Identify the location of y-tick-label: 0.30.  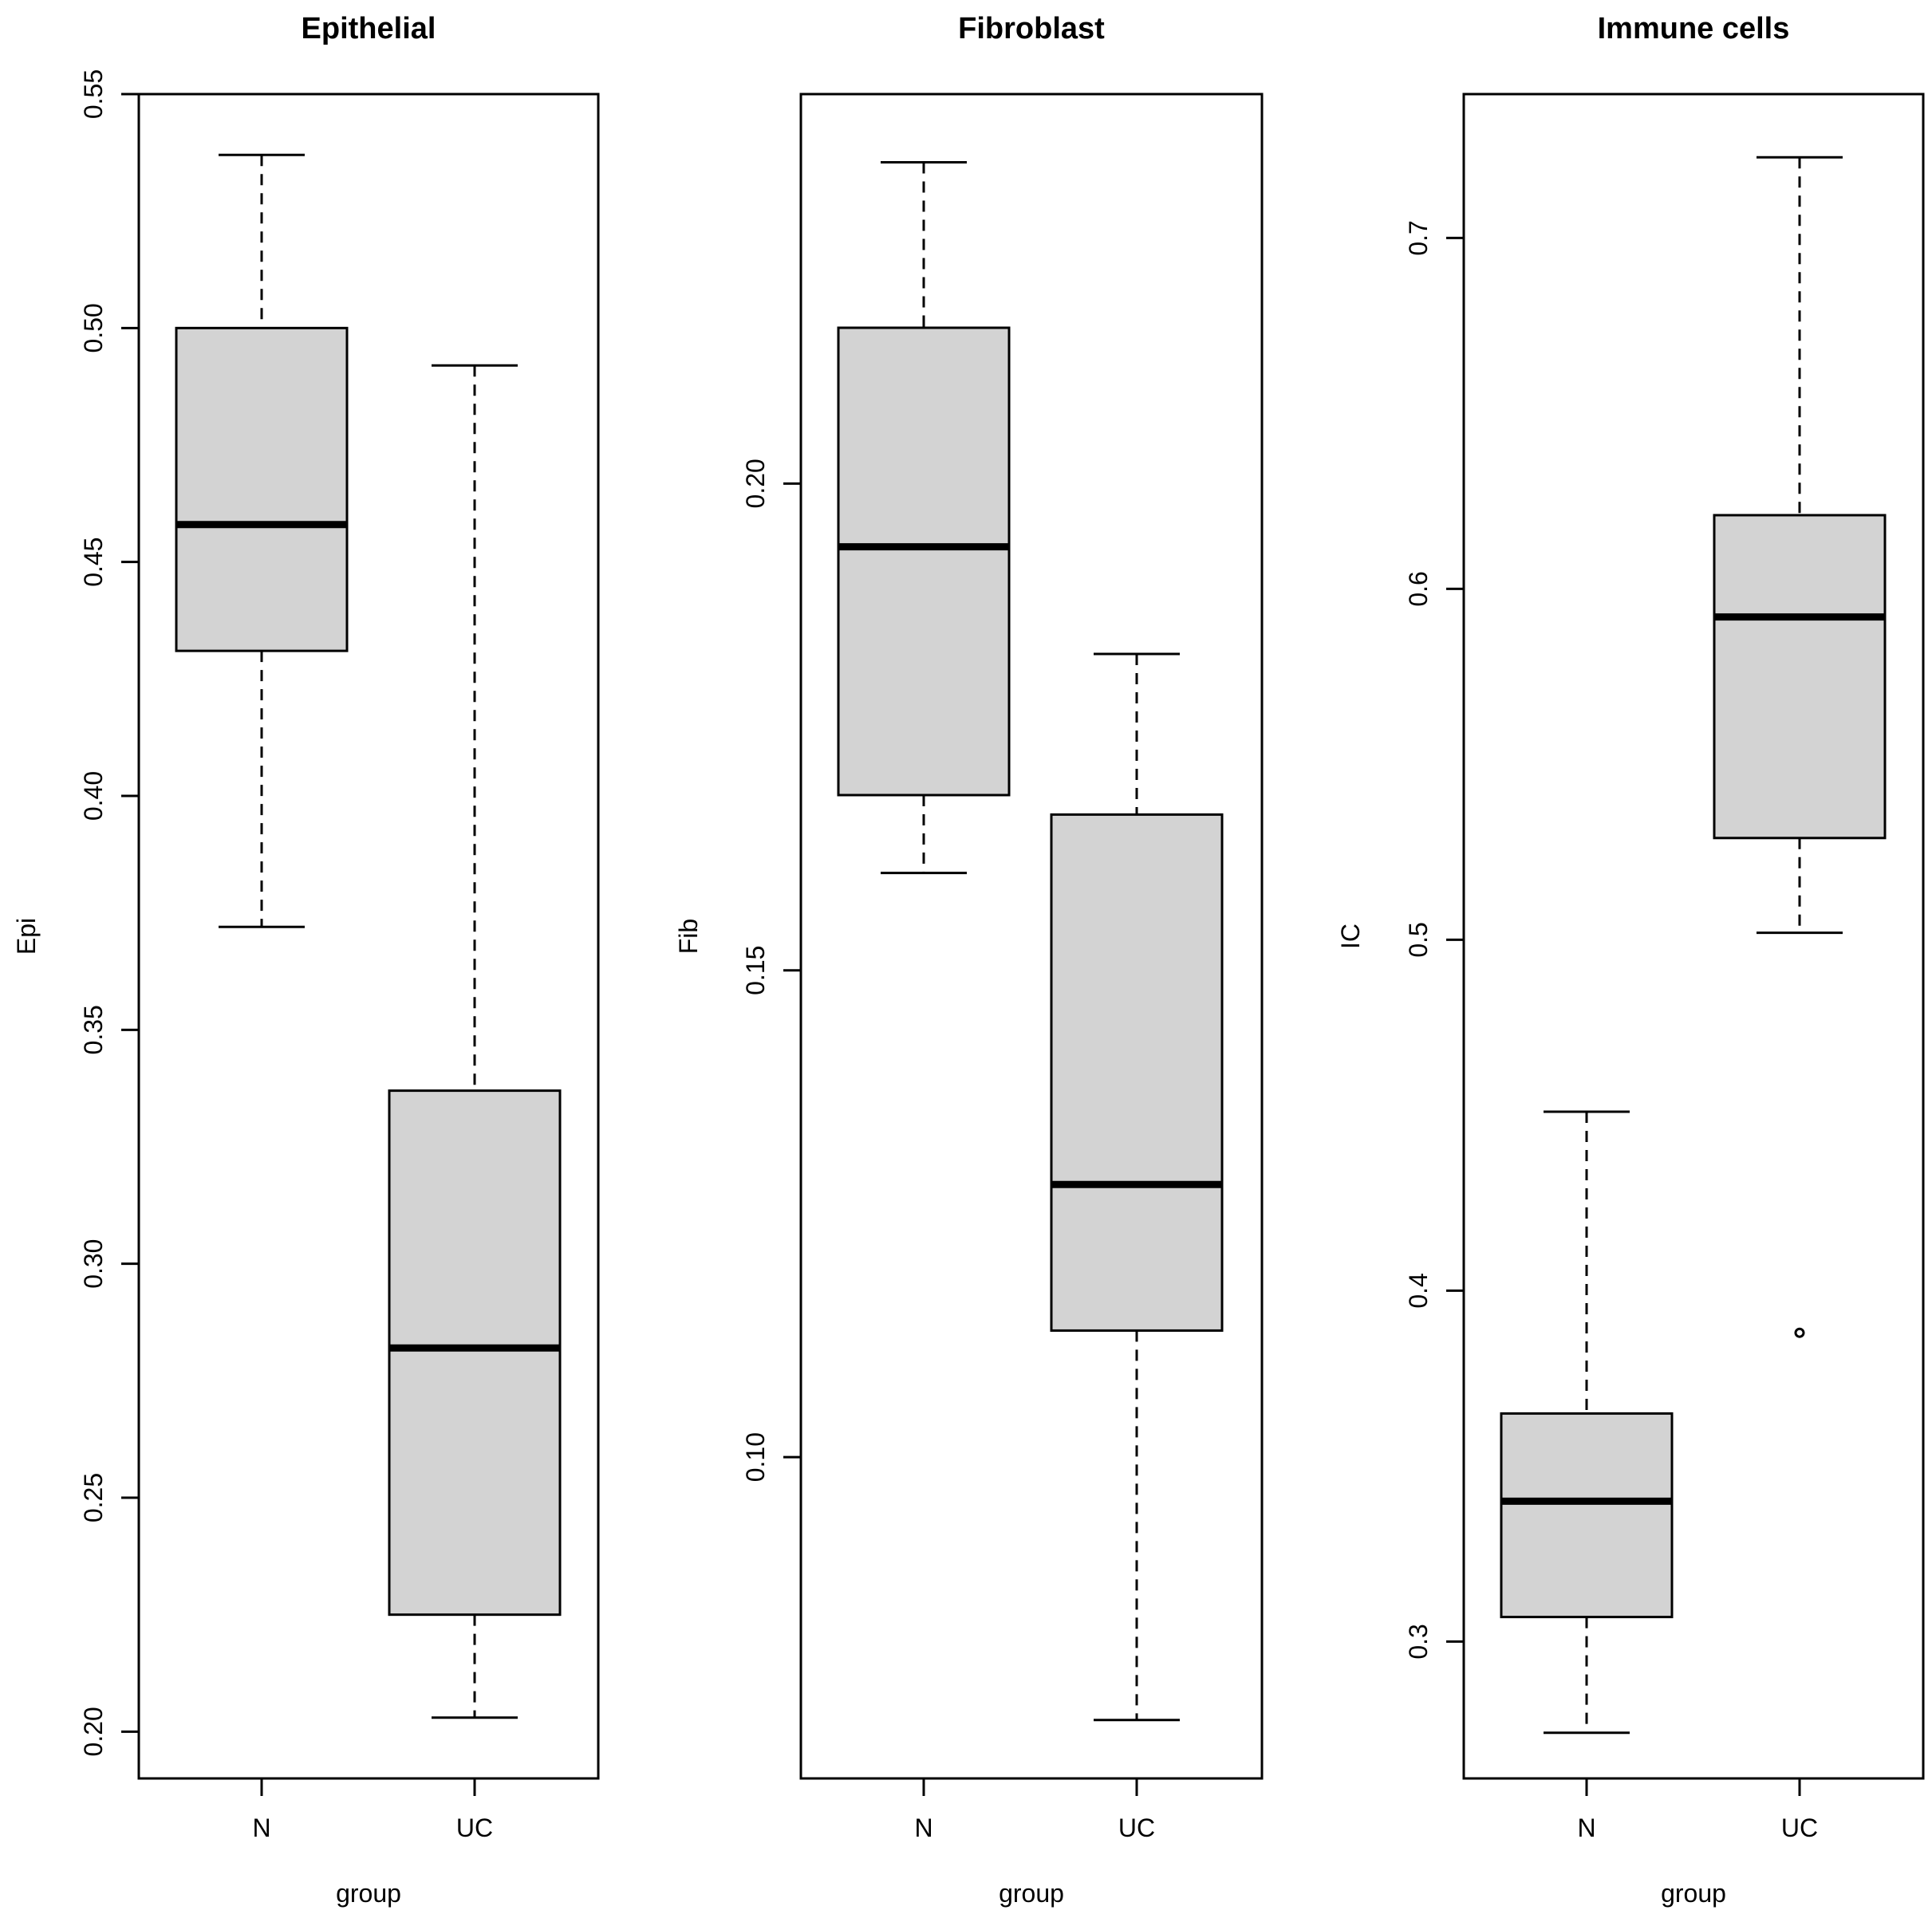
(93, 1264).